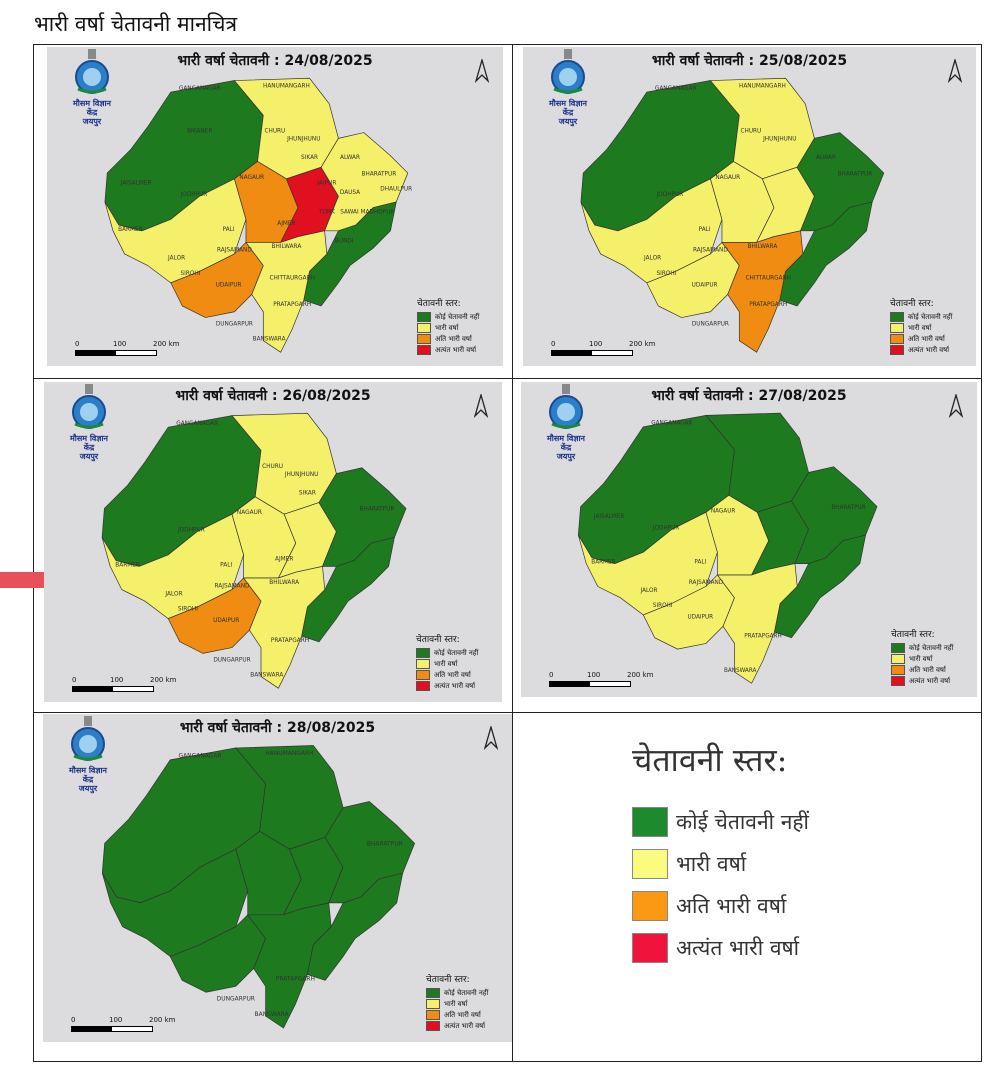 This screenshot has width=1002, height=1084. I want to click on district-label: HANUMANGARH, so click(286, 86).